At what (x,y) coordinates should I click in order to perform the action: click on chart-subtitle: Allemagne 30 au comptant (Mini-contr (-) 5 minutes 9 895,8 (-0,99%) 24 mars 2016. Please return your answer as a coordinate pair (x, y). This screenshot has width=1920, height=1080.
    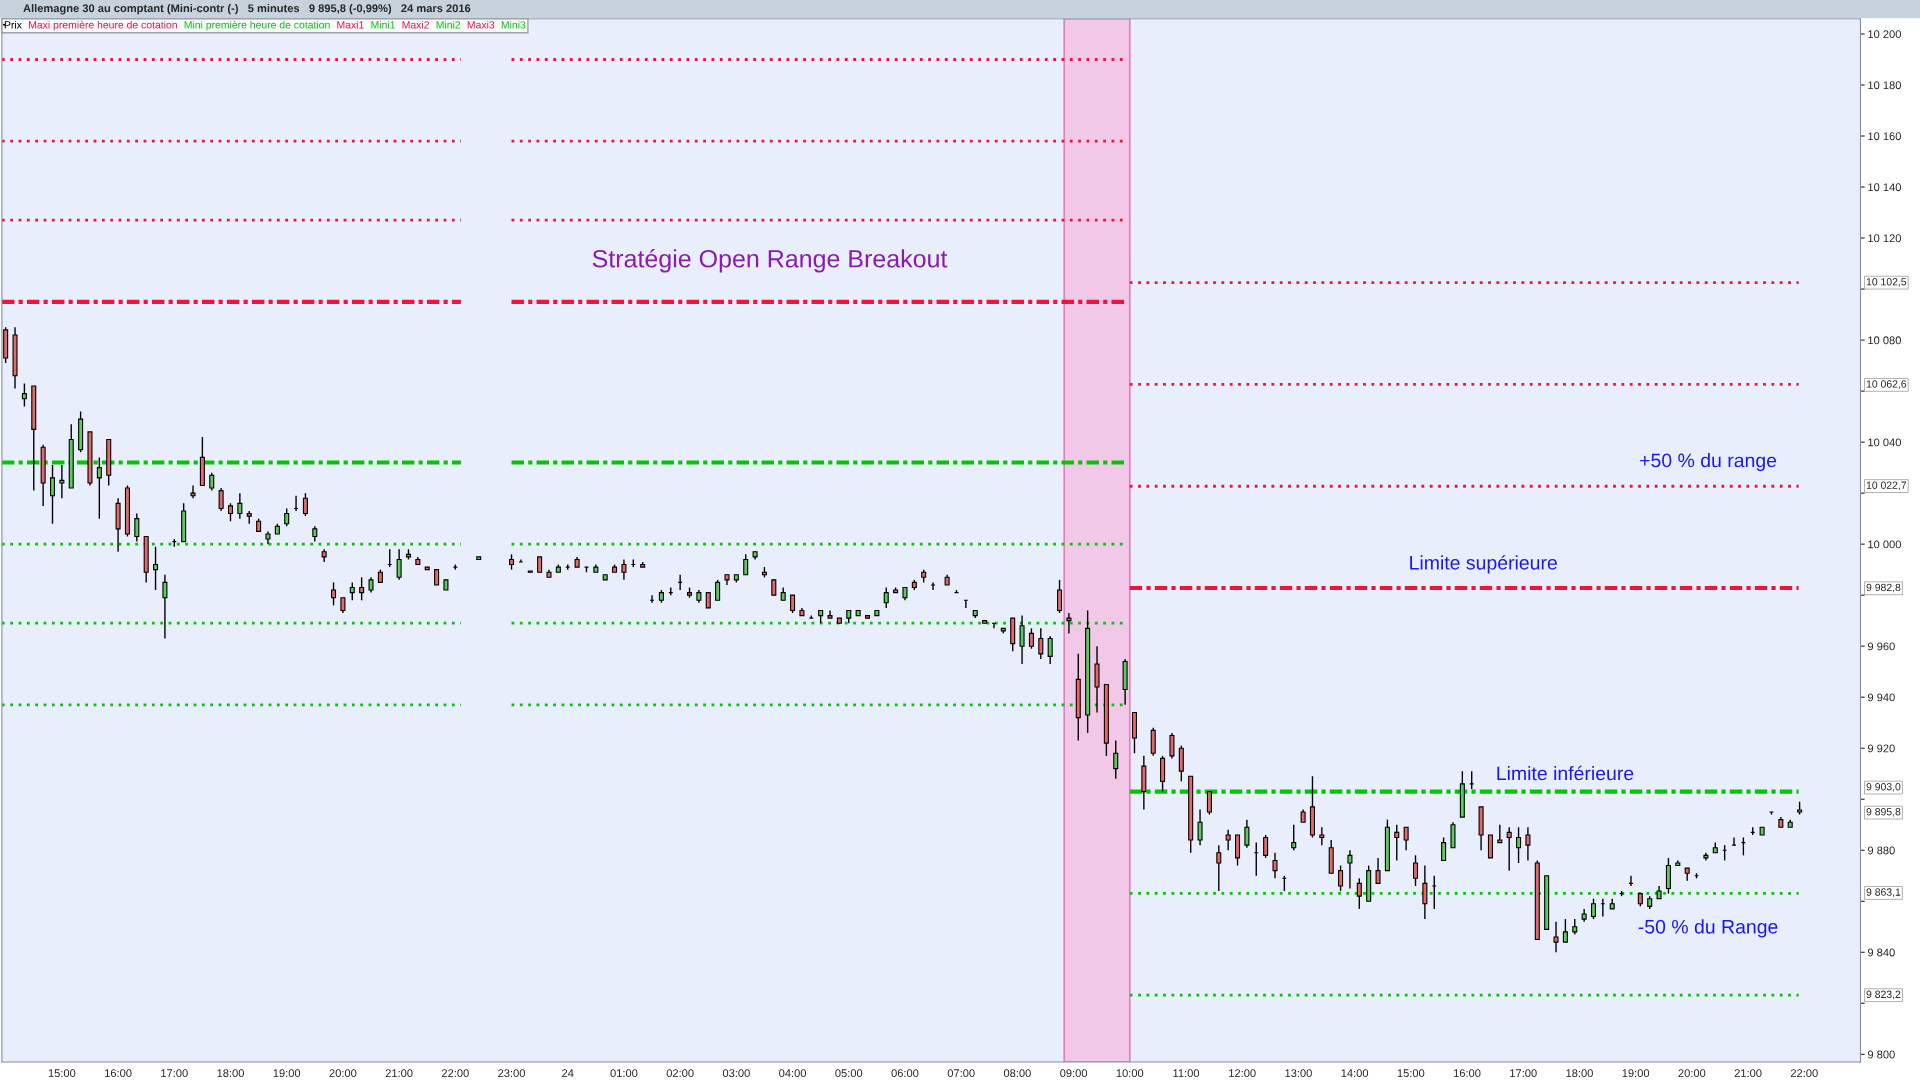
    Looking at the image, I should click on (247, 9).